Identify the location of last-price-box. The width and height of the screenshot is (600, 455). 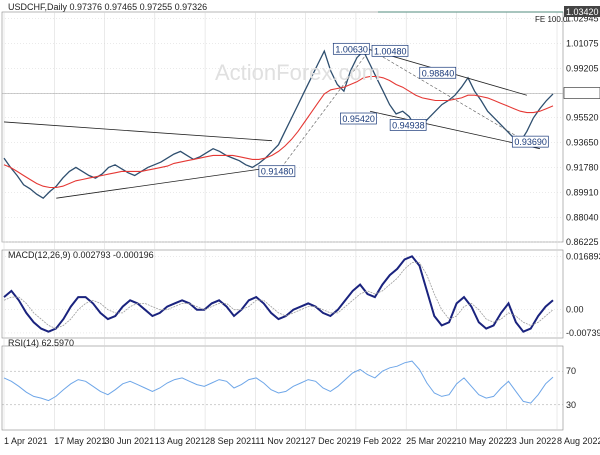
(581, 93).